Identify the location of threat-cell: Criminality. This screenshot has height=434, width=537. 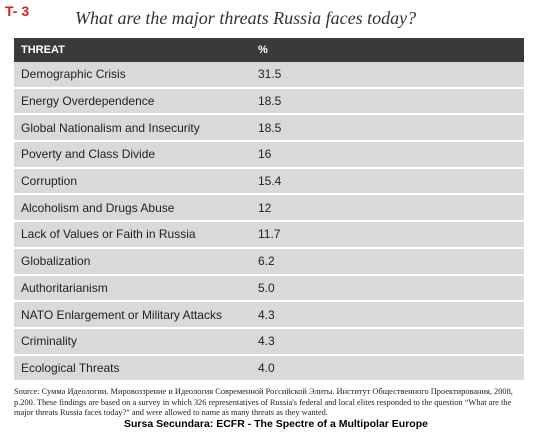
(132, 341).